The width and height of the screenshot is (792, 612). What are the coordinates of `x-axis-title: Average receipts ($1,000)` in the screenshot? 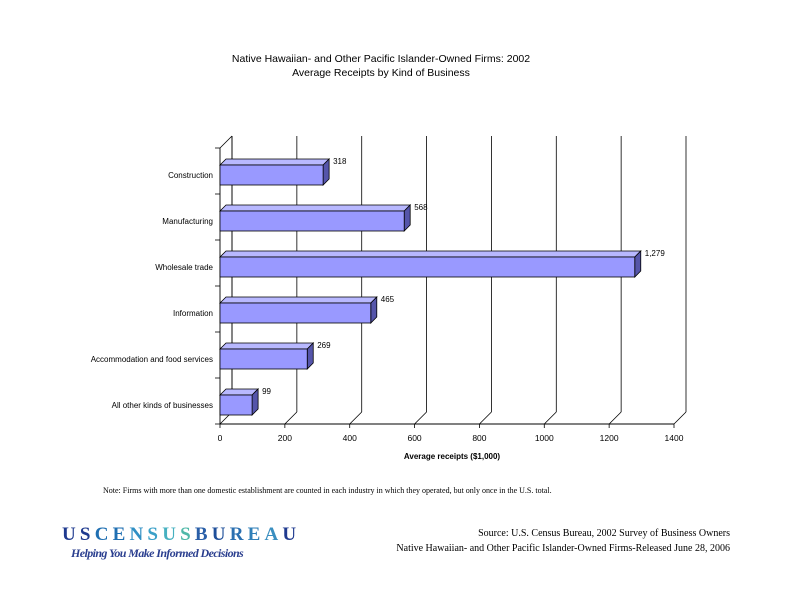 It's located at (452, 456).